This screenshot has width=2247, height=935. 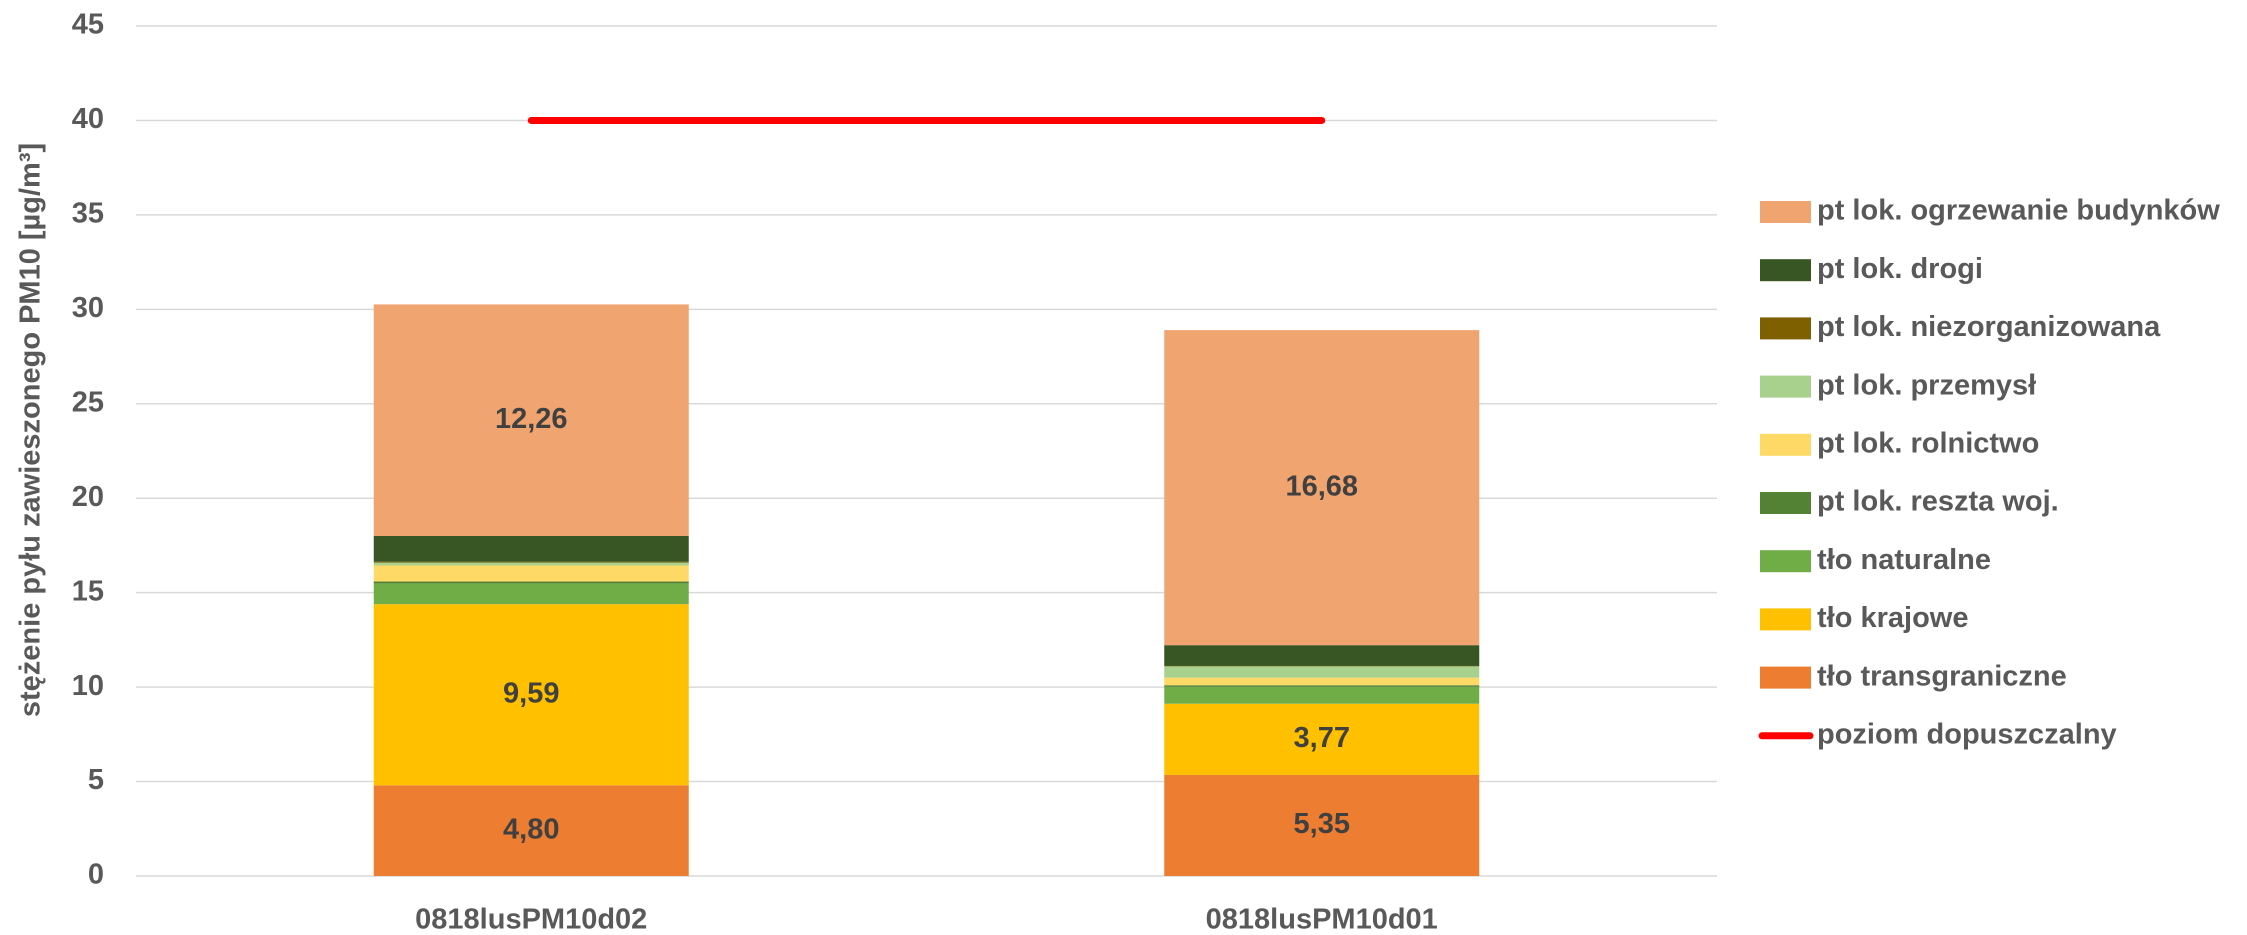 What do you see at coordinates (31, 430) in the screenshot?
I see `y-axis-title: stężenie pyłu zawieszonego PM10 [µg/m³]` at bounding box center [31, 430].